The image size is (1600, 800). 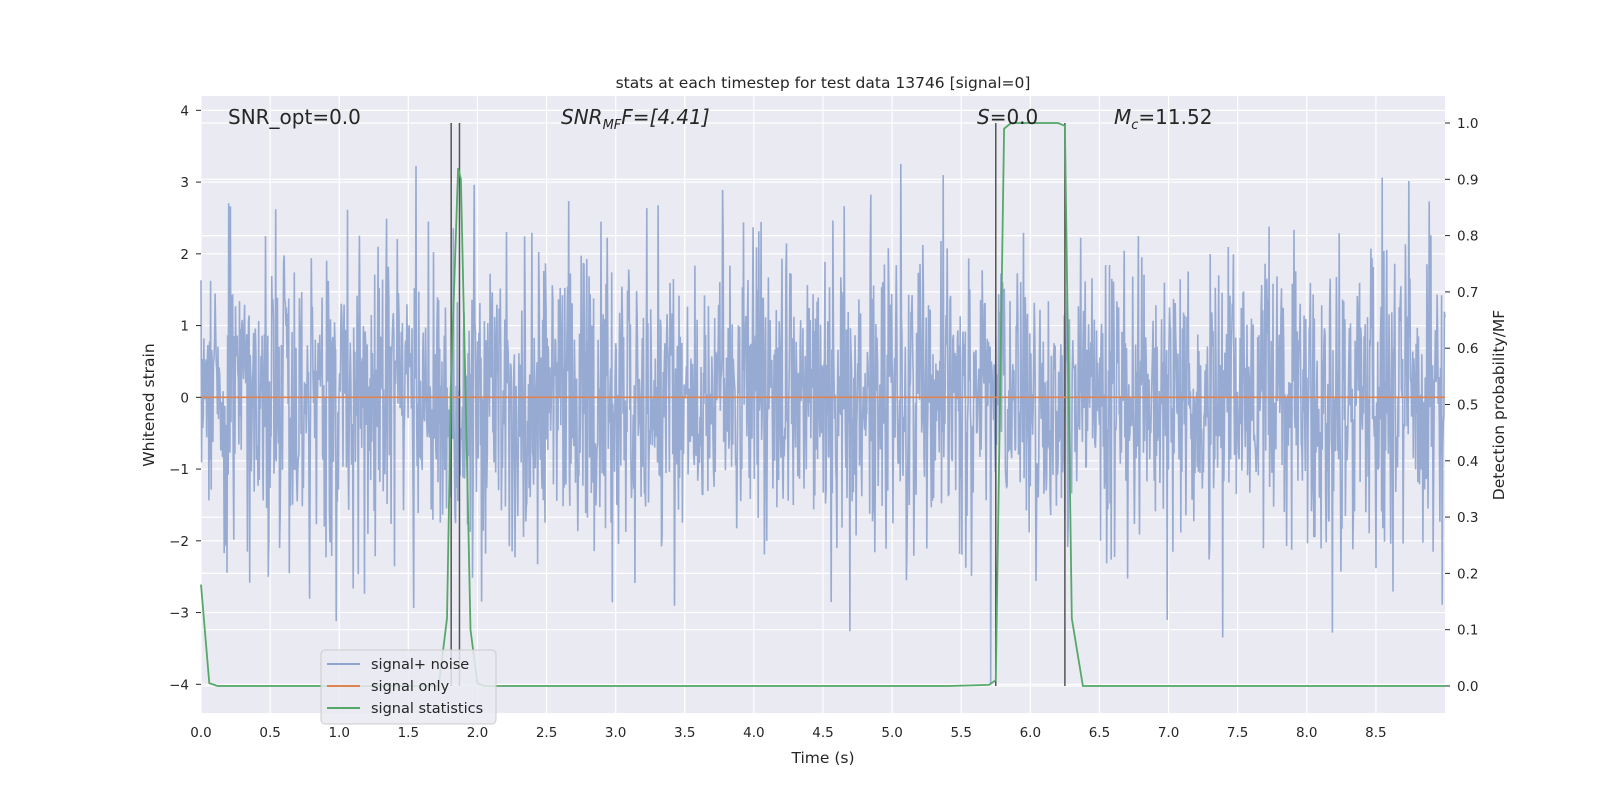 I want to click on annotation-mc: Mc=11.52, so click(x=1163, y=119).